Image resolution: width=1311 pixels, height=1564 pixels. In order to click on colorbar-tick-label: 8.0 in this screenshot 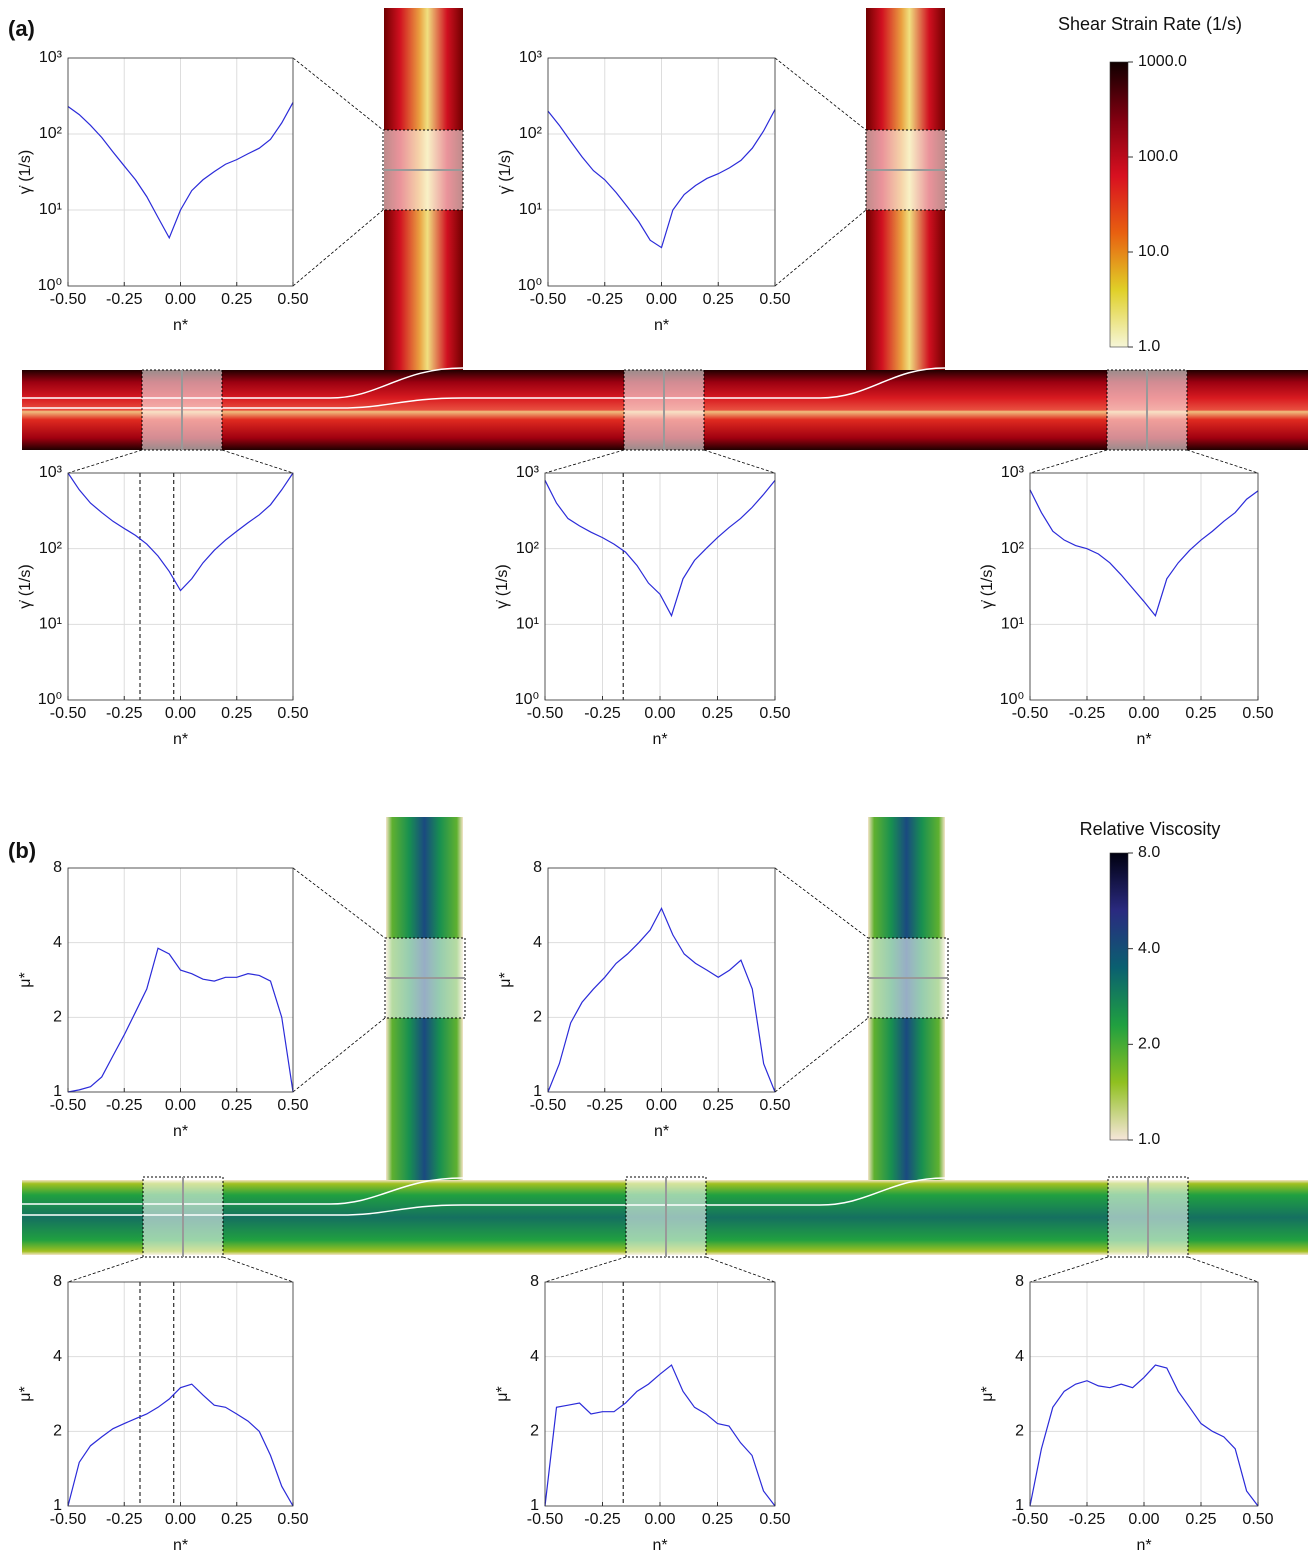, I will do `click(1149, 852)`.